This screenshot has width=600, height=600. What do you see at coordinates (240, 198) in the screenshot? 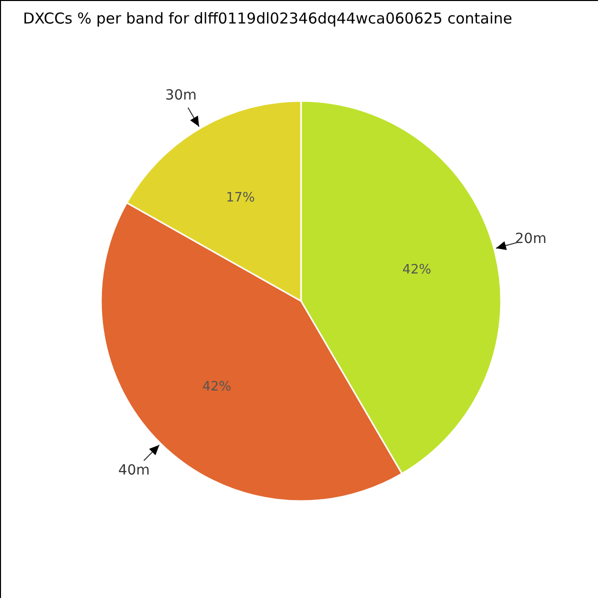
I see `data-label: 17%` at bounding box center [240, 198].